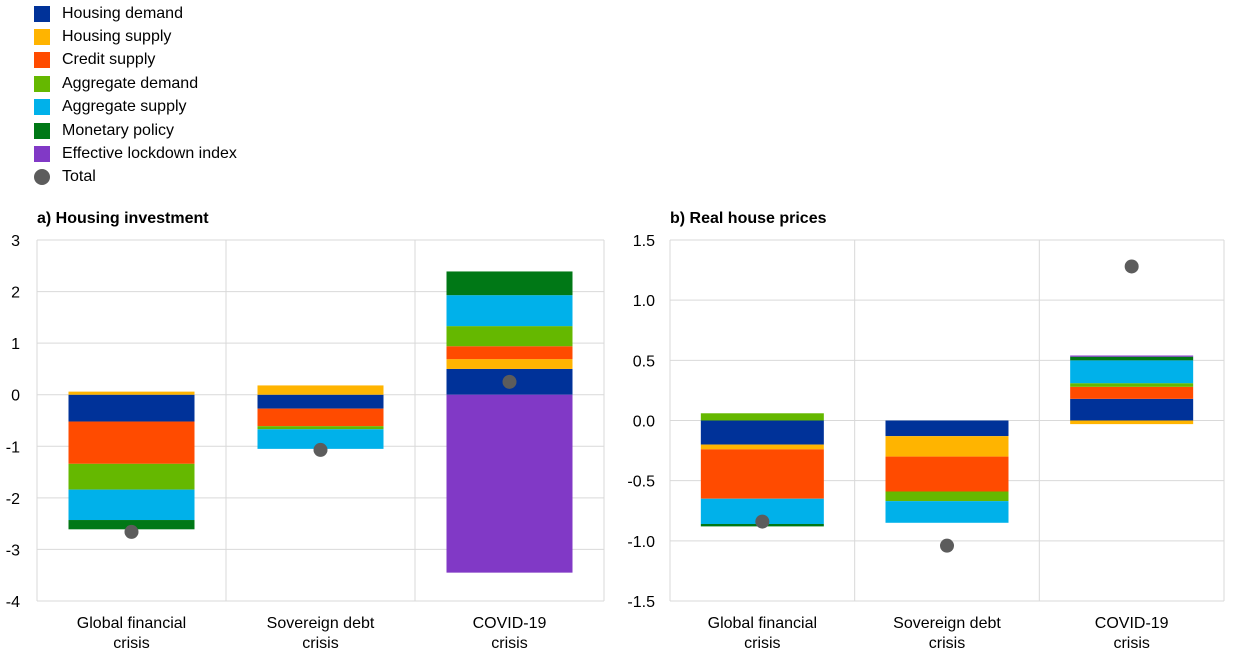 The image size is (1240, 660). I want to click on legend-item-aggregate-demand: Aggregate demand, so click(135, 83).